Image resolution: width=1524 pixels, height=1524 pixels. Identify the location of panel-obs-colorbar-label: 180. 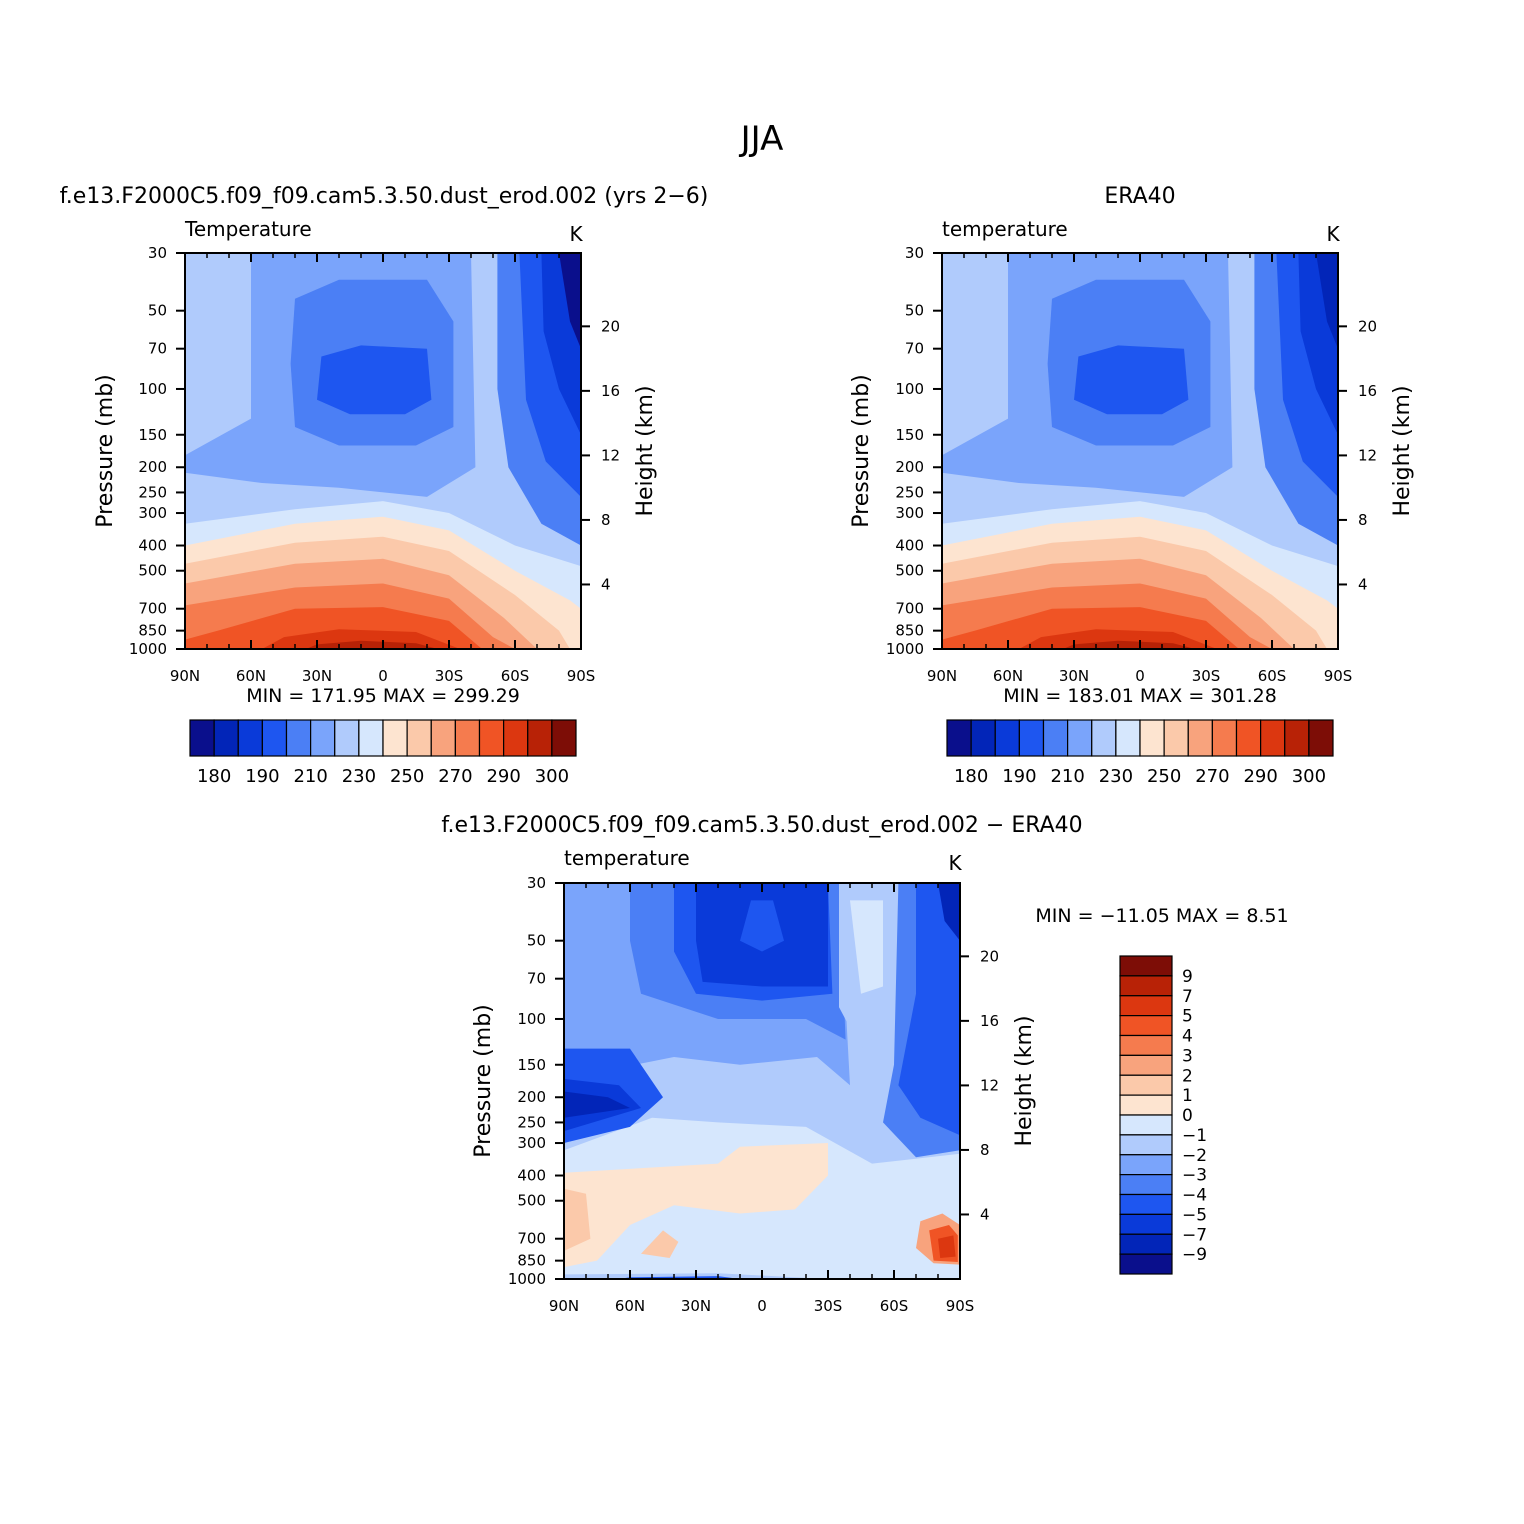
(971, 776).